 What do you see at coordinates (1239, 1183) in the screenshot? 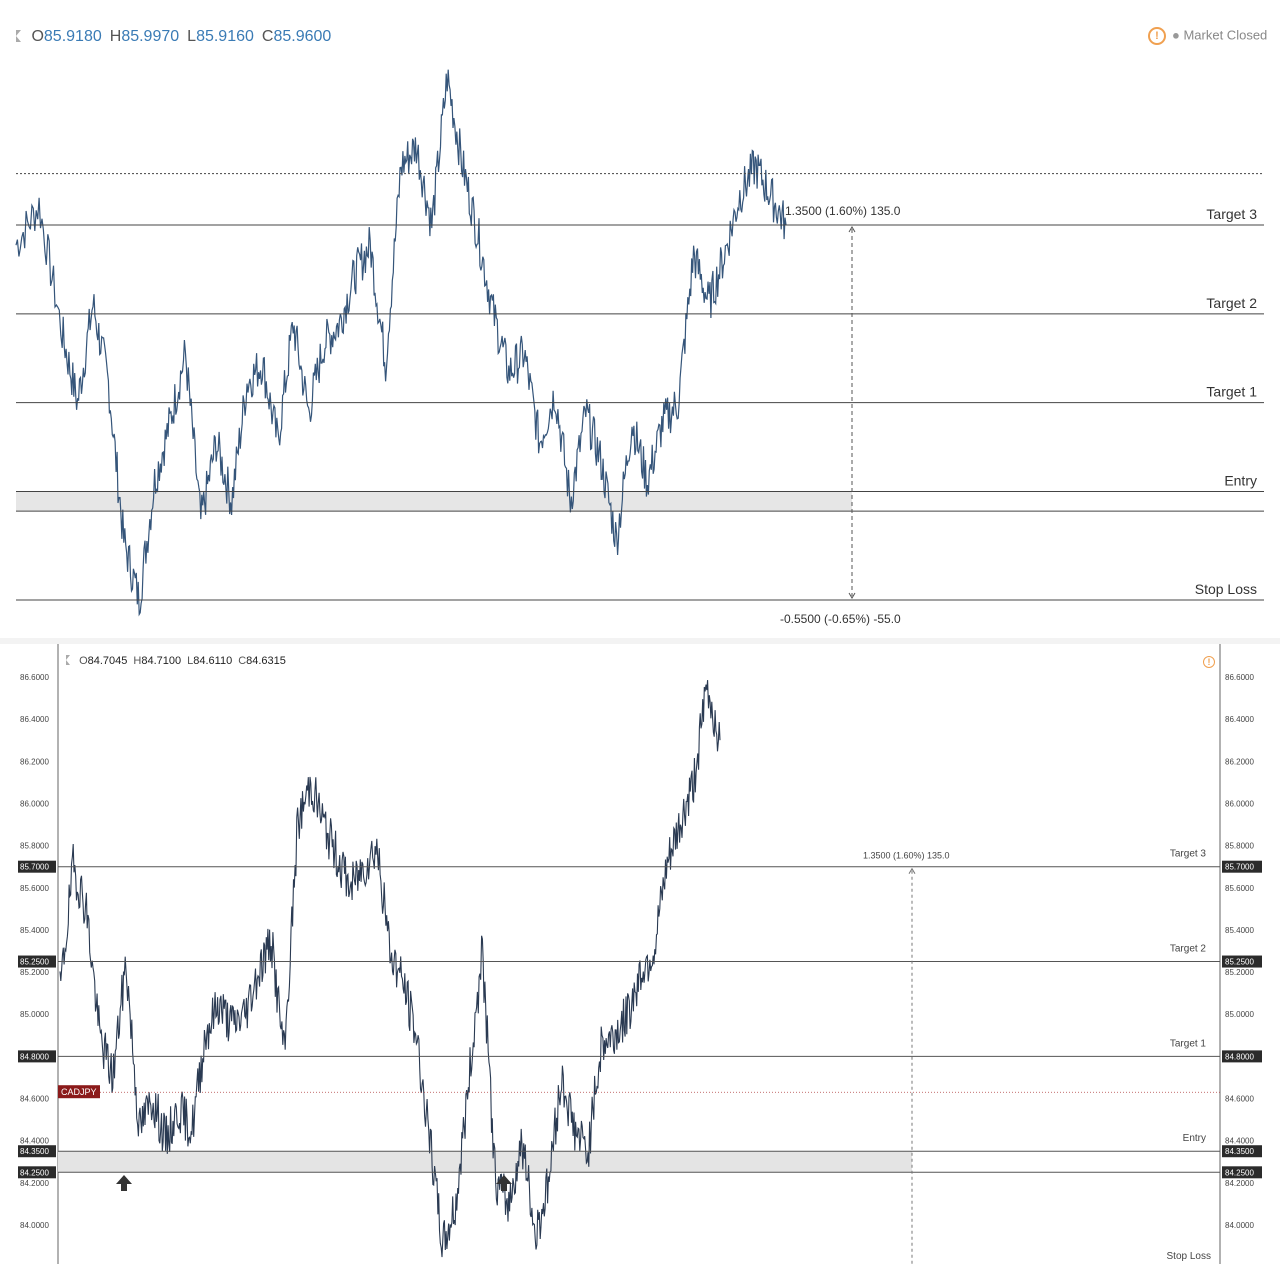
I see `y-tick-right: 84.2000` at bounding box center [1239, 1183].